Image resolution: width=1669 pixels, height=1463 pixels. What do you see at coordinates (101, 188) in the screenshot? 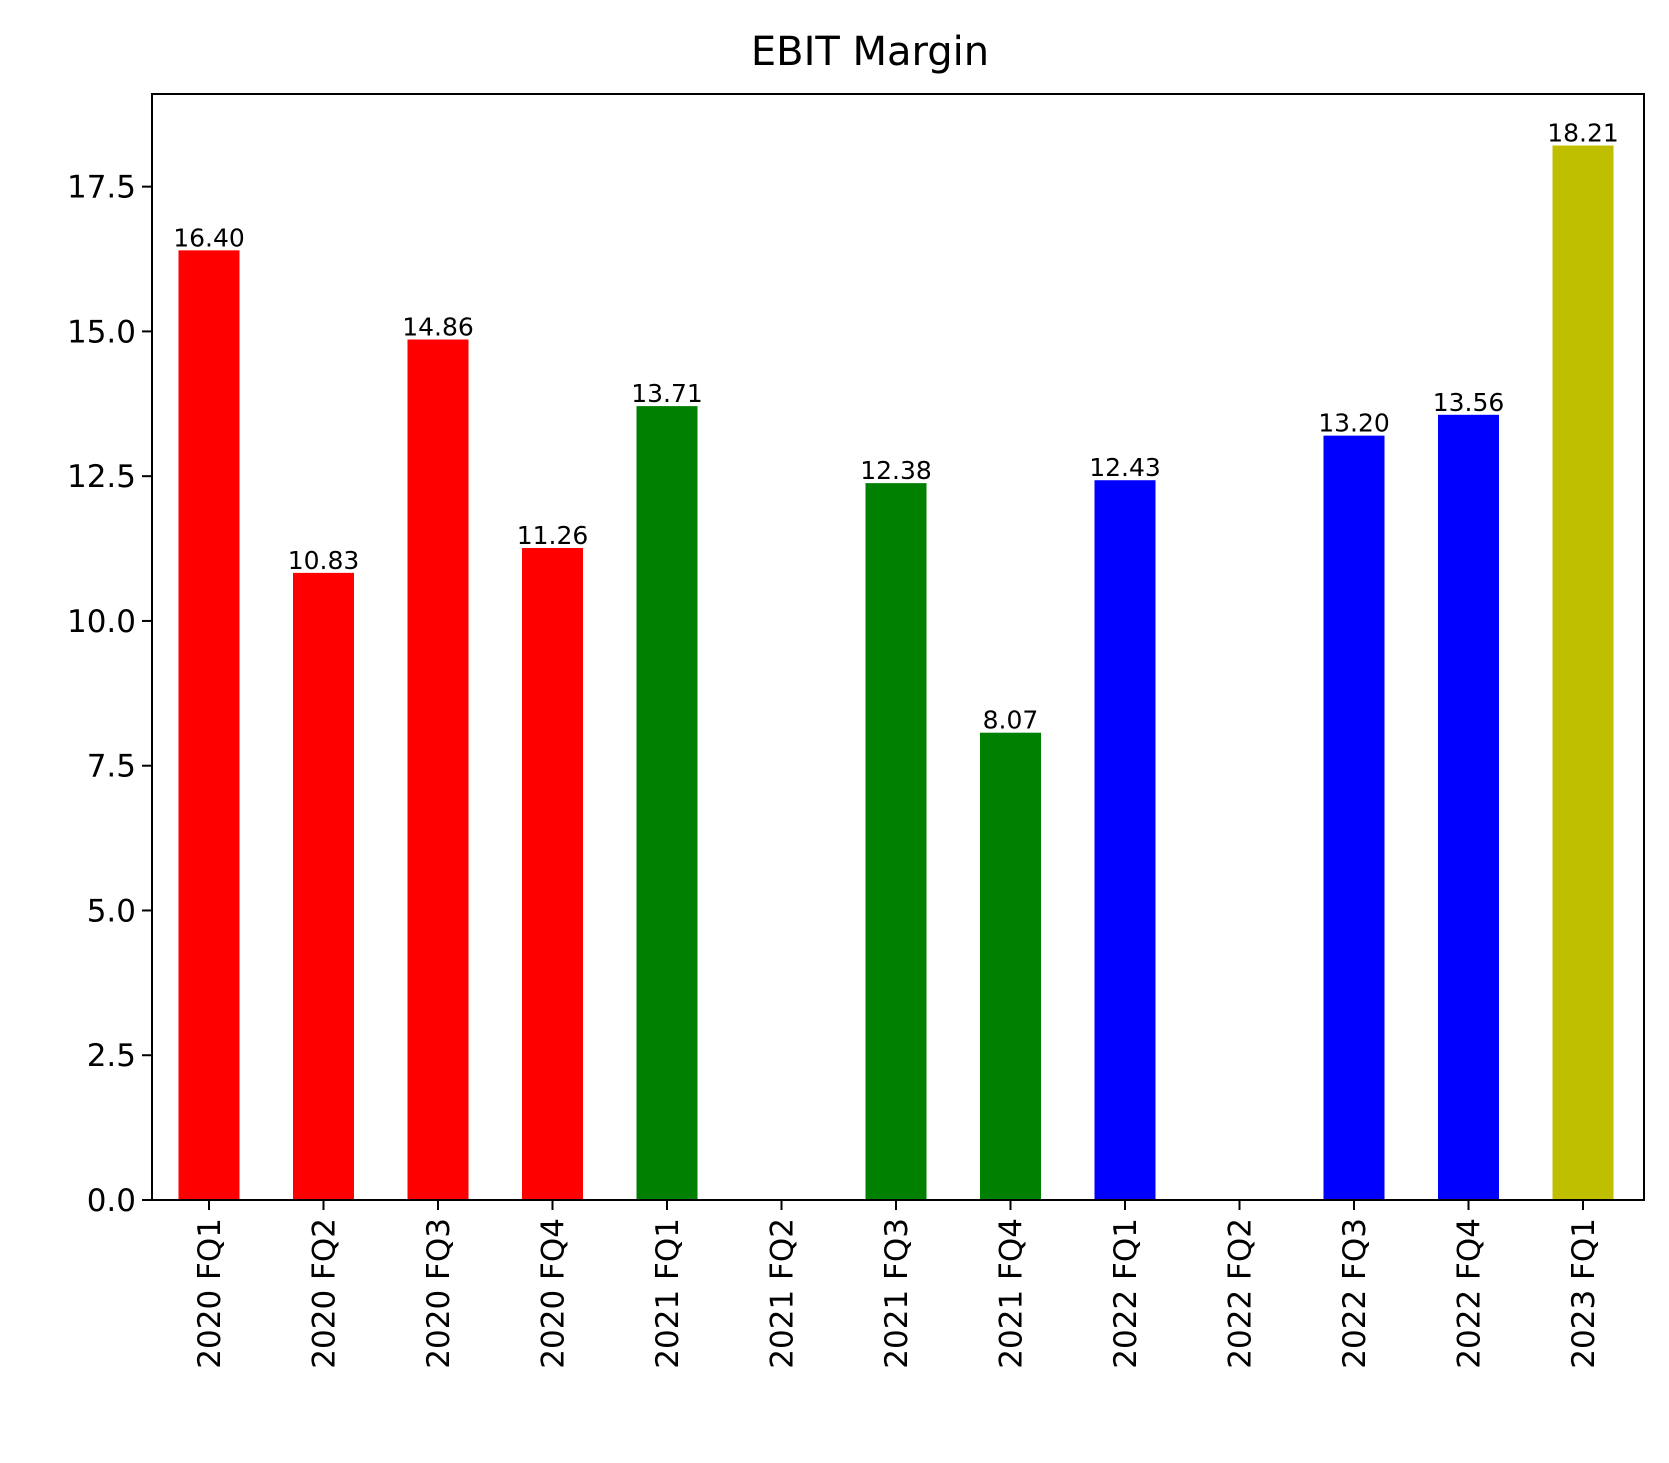
I see `y-tick-label: 17.5` at bounding box center [101, 188].